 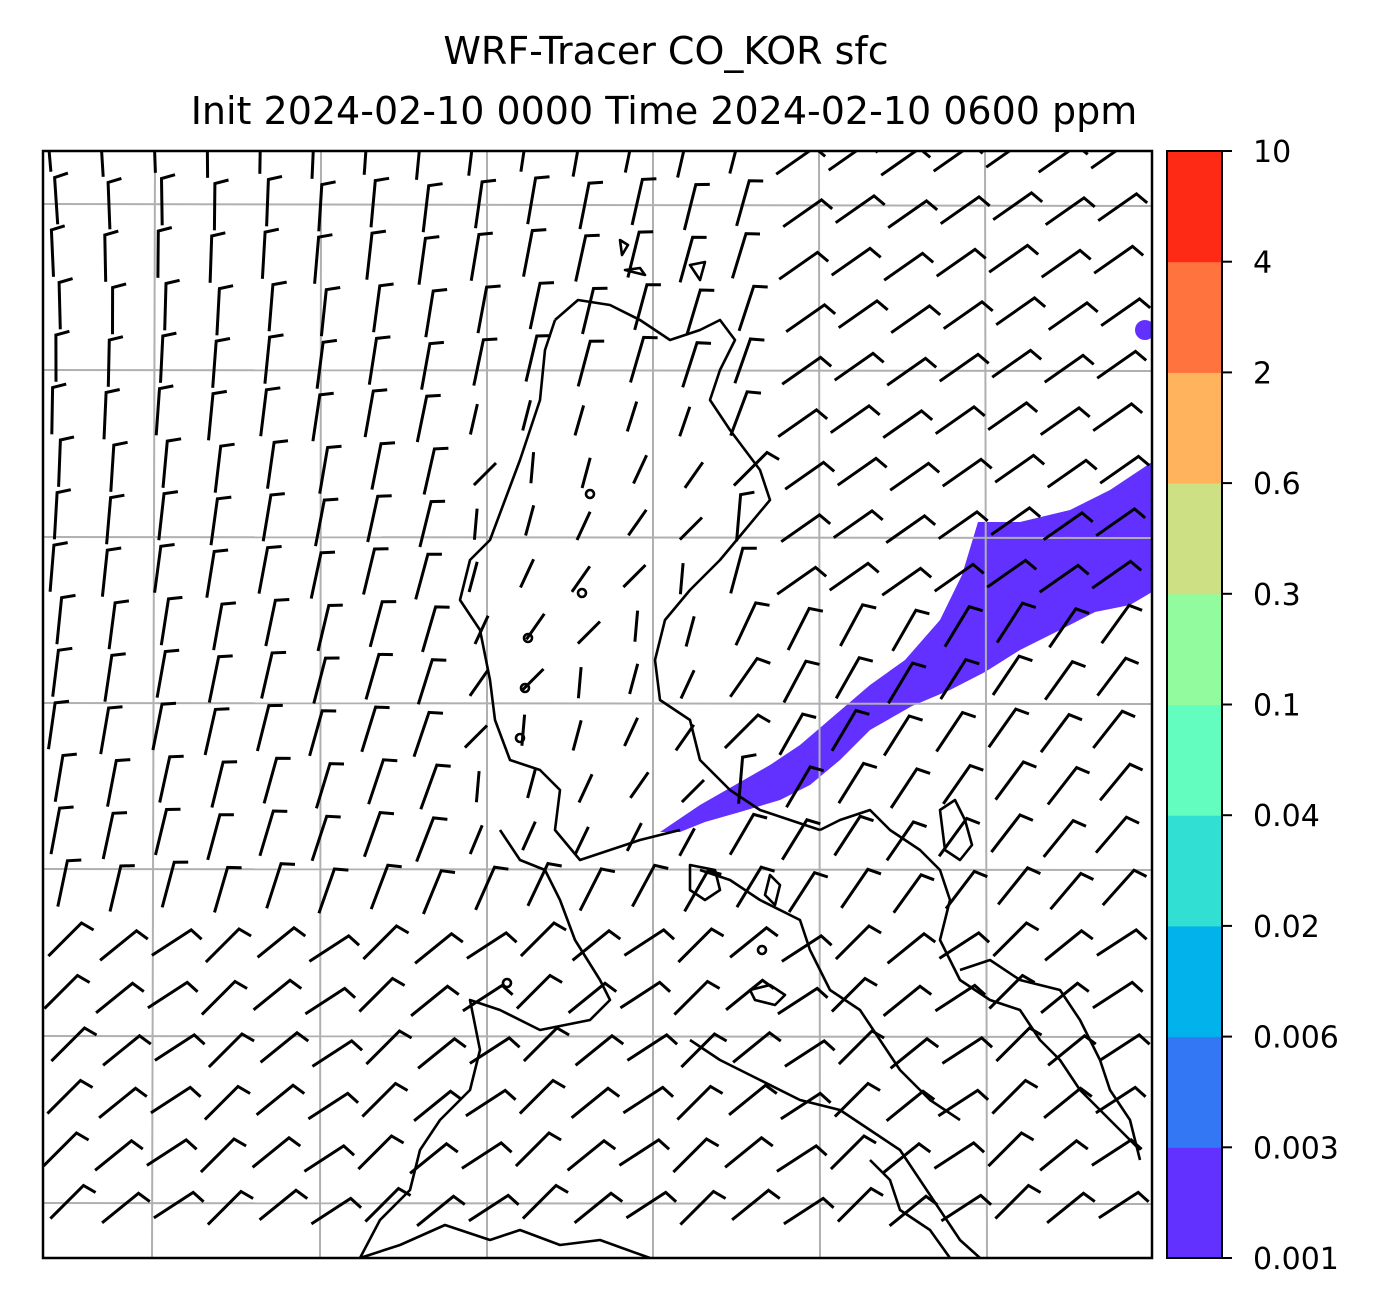 What do you see at coordinates (687, 565) in the screenshot?
I see `coastline-bohai` at bounding box center [687, 565].